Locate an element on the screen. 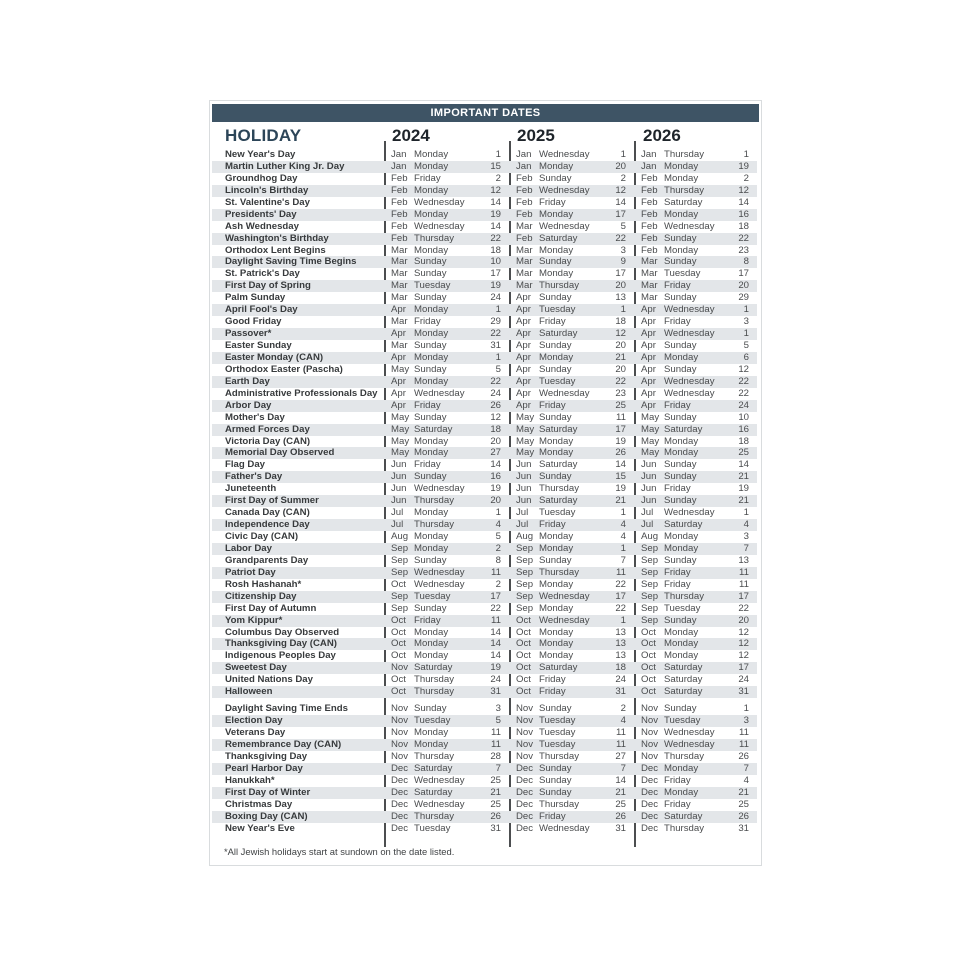  month-cell: Jul is located at coordinates (647, 525).